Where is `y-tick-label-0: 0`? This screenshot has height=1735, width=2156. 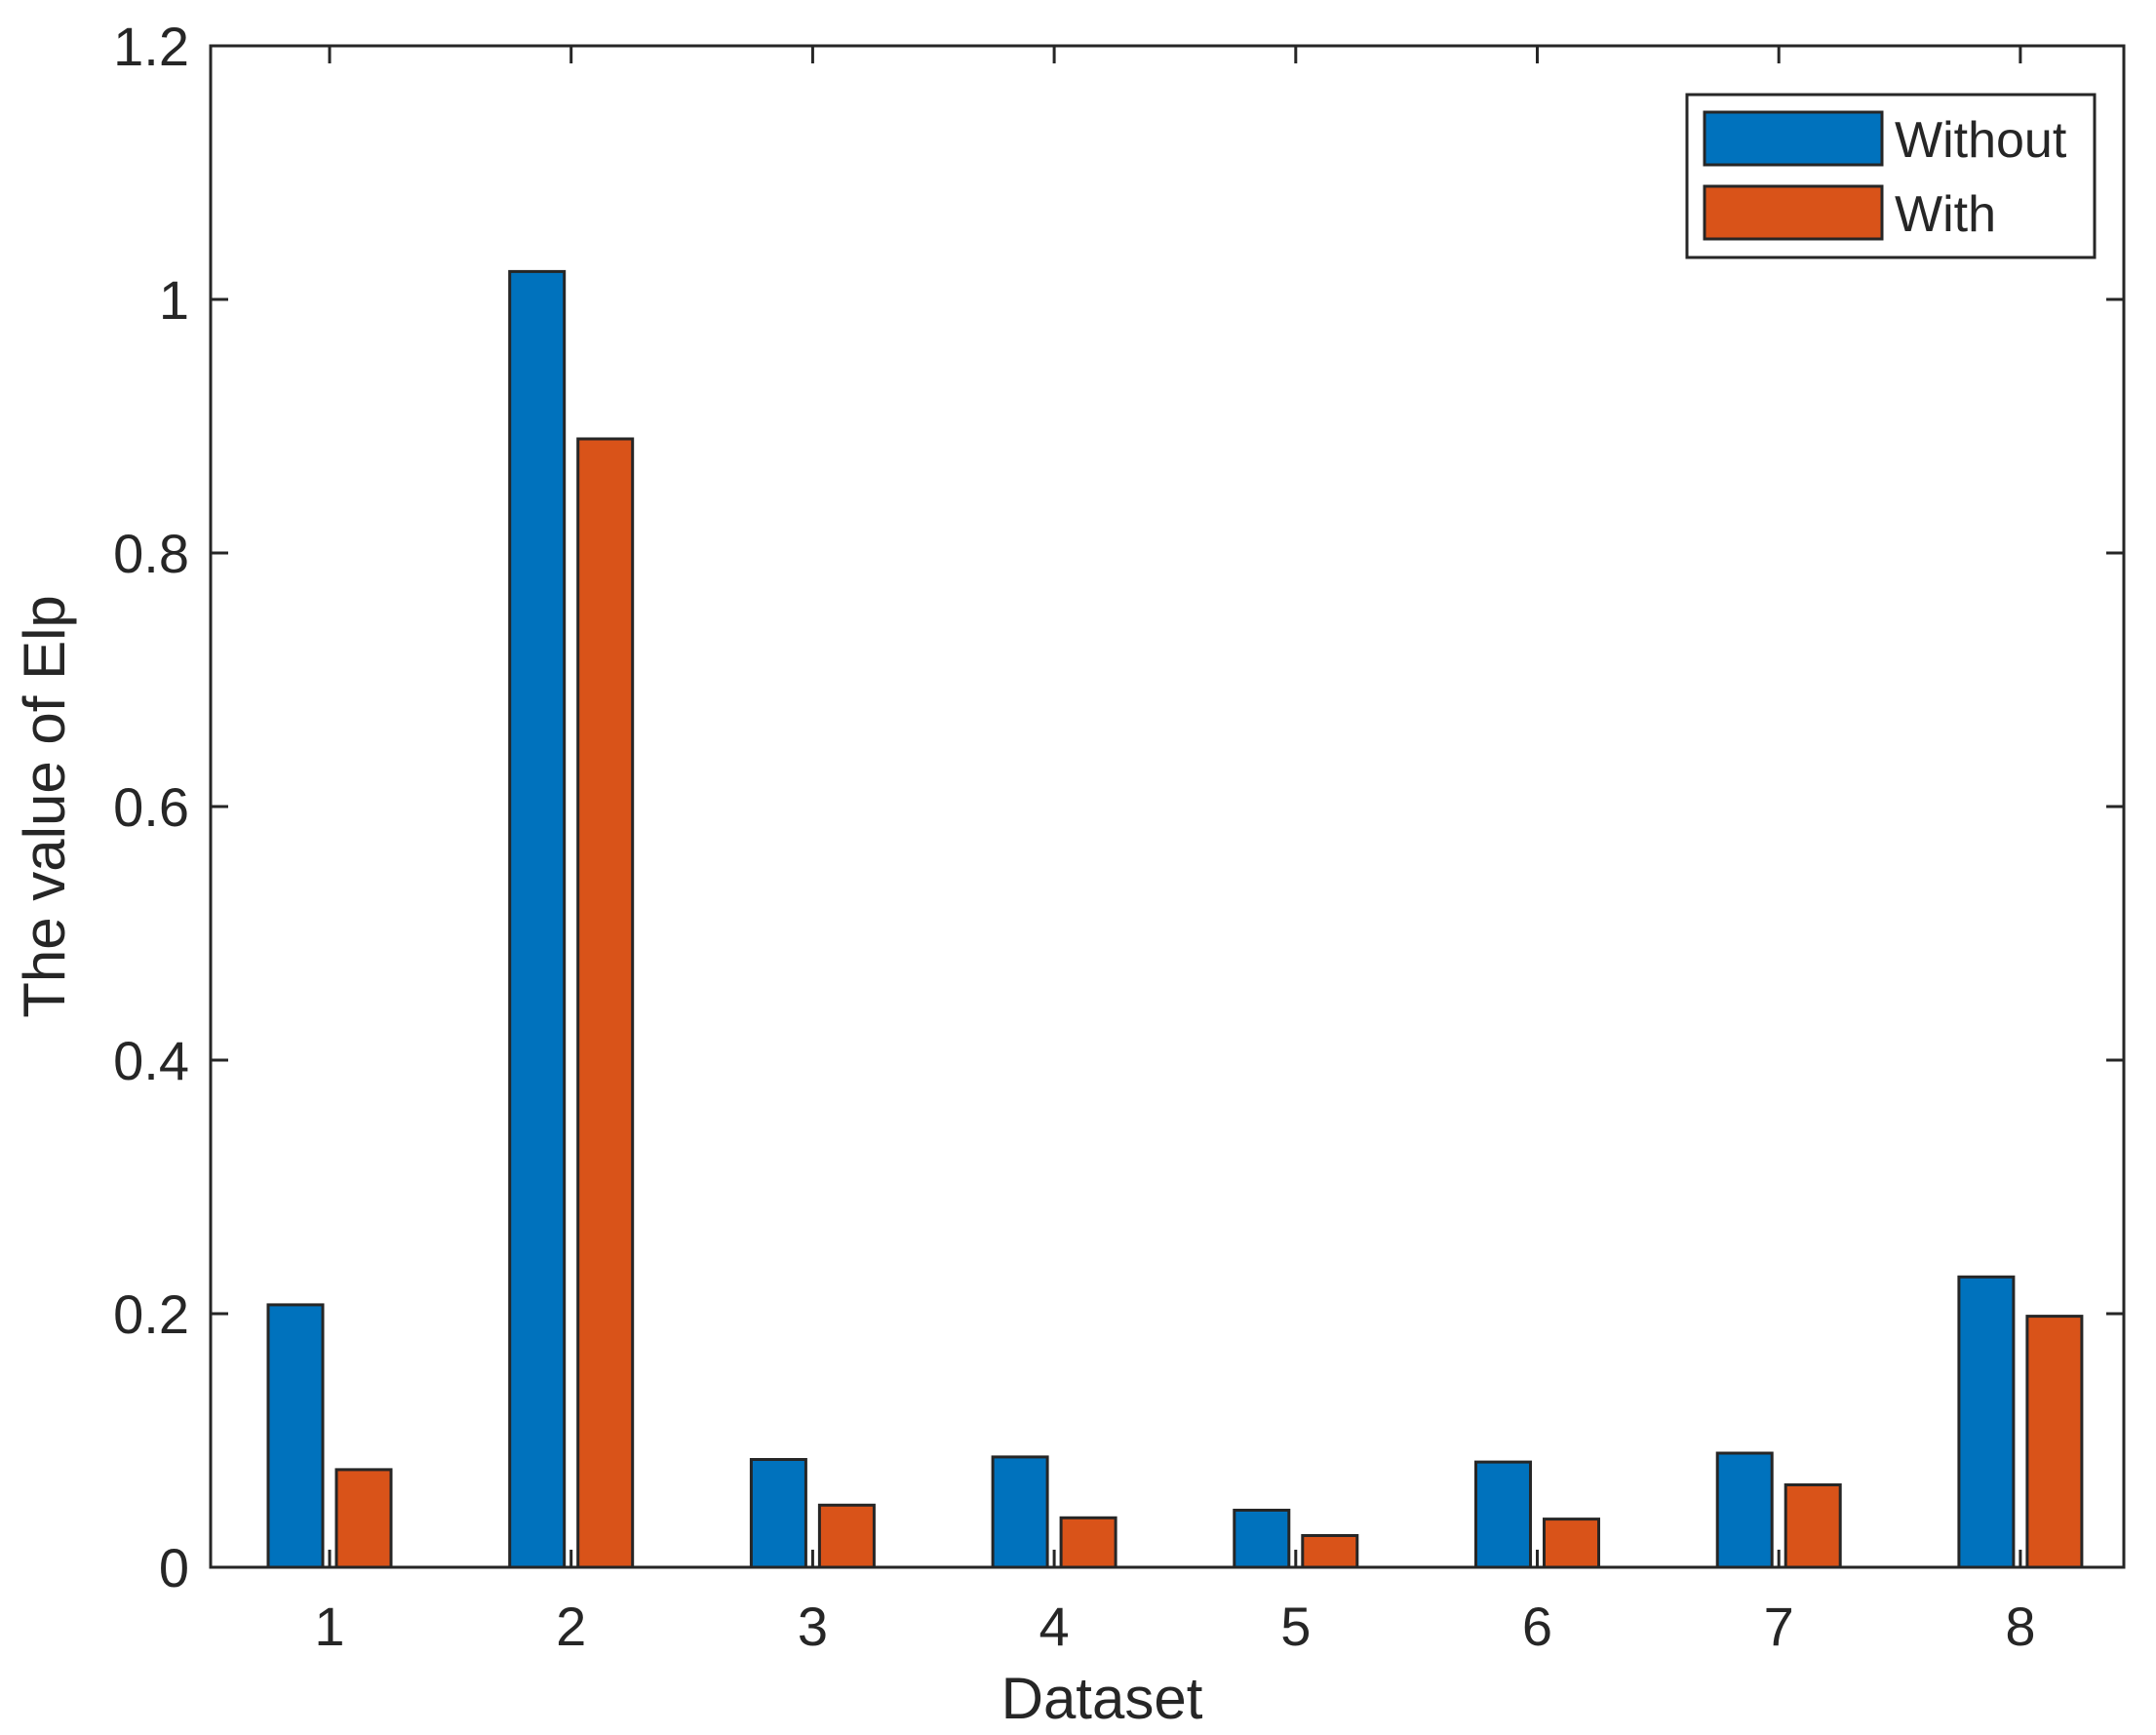
y-tick-label-0: 0 is located at coordinates (174, 1567).